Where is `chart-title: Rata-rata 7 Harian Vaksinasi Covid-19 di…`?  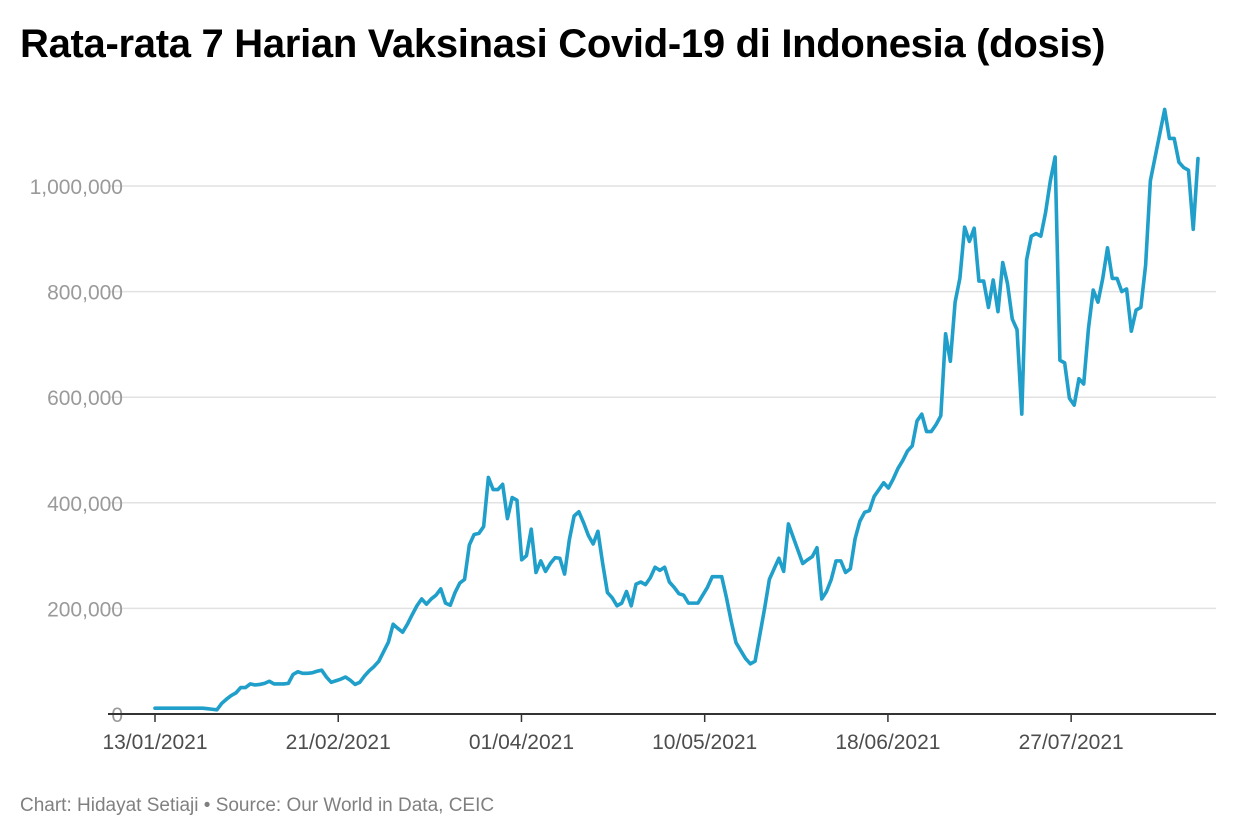 chart-title: Rata-rata 7 Harian Vaksinasi Covid-19 di… is located at coordinates (563, 44).